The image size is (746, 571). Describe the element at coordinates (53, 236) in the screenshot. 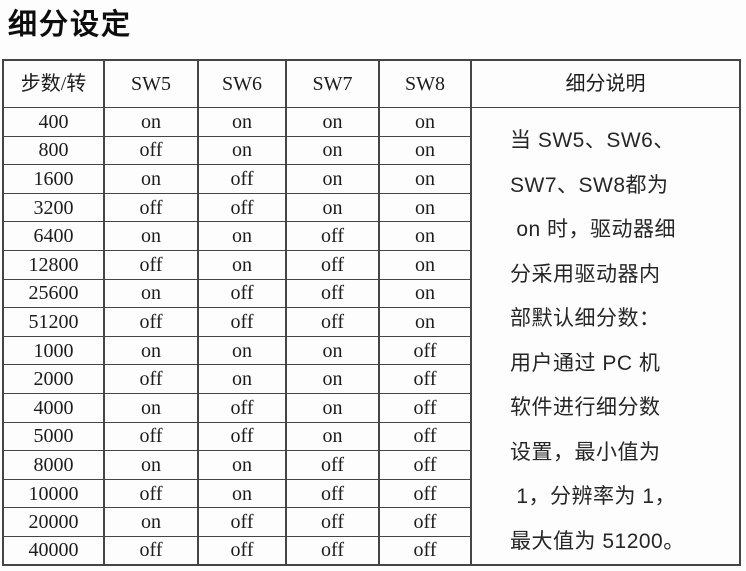

I see `cell-steps: 6400` at that location.